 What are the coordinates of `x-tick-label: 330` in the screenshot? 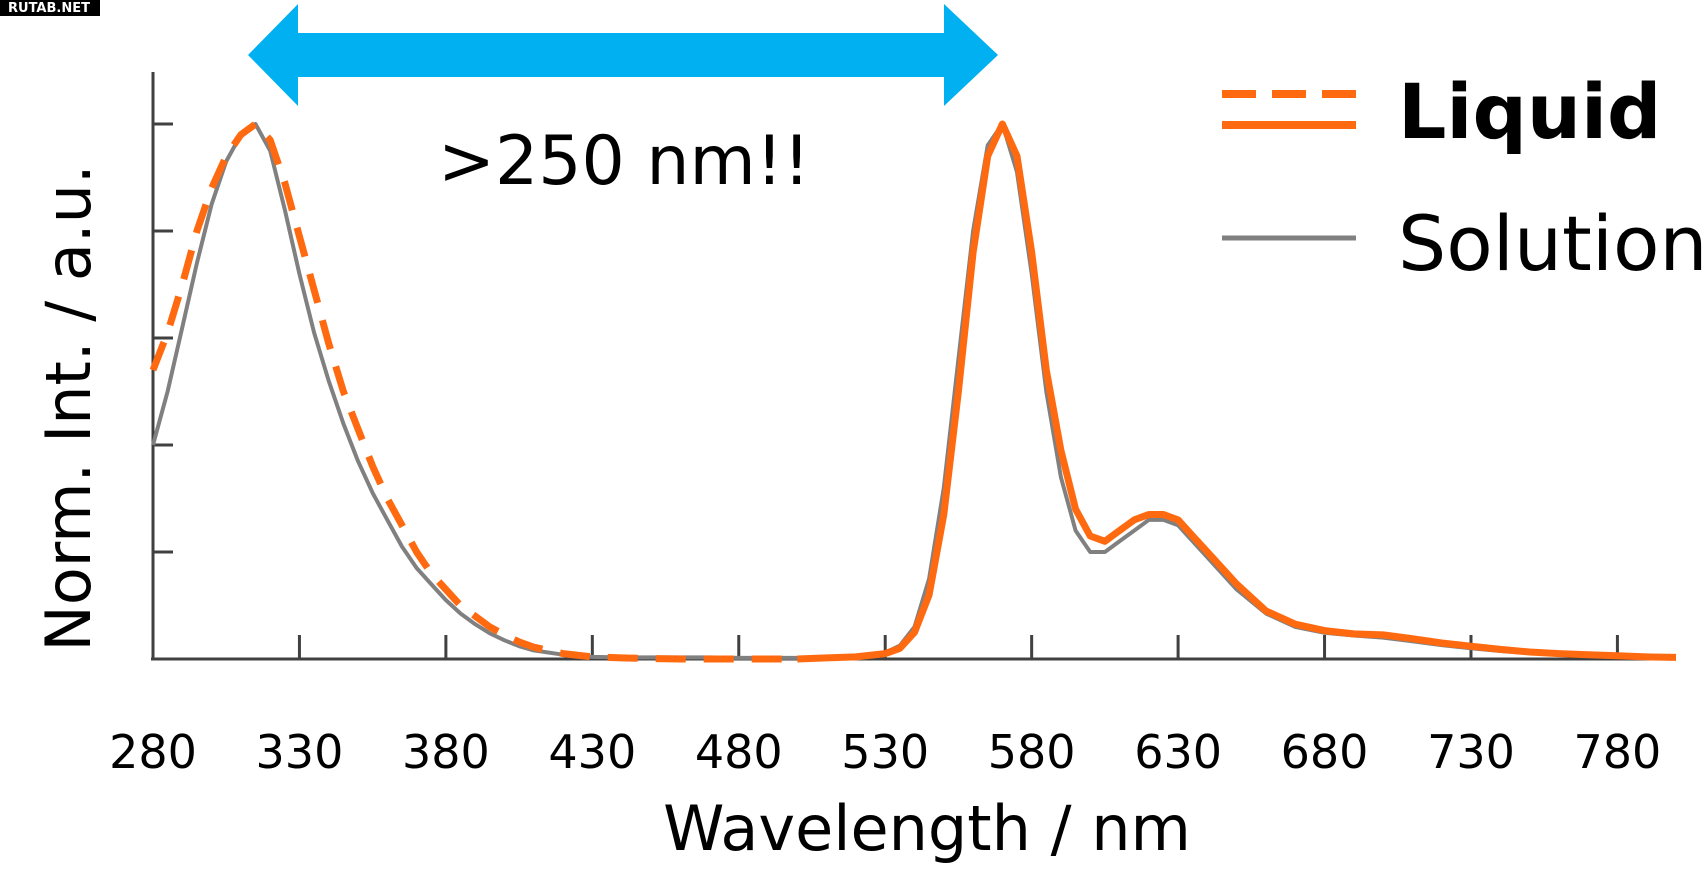 It's located at (300, 752).